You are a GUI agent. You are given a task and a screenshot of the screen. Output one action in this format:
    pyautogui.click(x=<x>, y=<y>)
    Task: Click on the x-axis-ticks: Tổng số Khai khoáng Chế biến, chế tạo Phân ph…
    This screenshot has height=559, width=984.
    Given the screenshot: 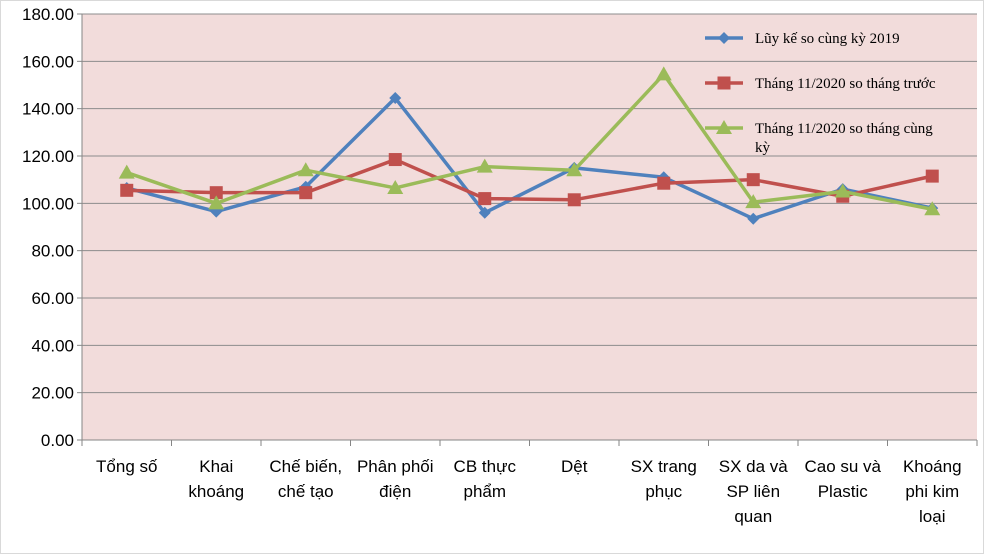 What is the action you would take?
    pyautogui.click(x=529, y=483)
    